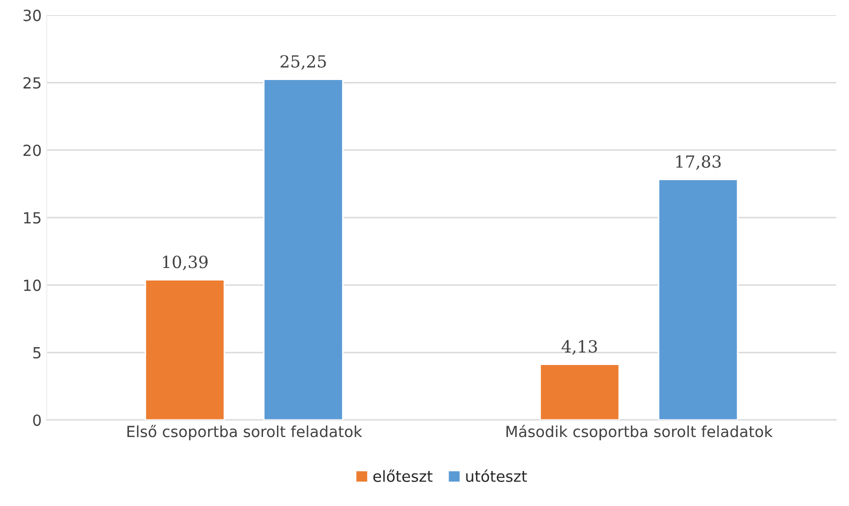 This screenshot has height=506, width=849. What do you see at coordinates (244, 432) in the screenshot?
I see `x-tick-label: Első csoportba sorolt feladatok` at bounding box center [244, 432].